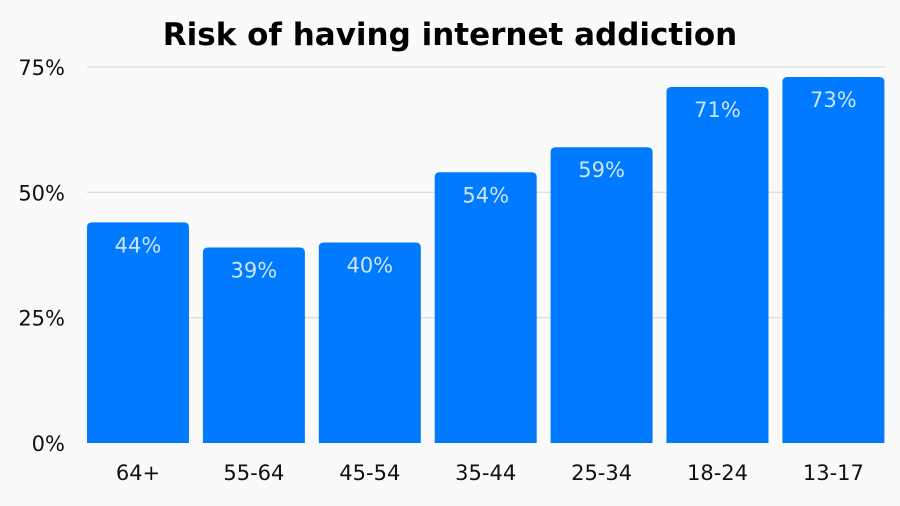 The image size is (900, 506). Describe the element at coordinates (601, 473) in the screenshot. I see `x-tick-label: 25-34` at that location.